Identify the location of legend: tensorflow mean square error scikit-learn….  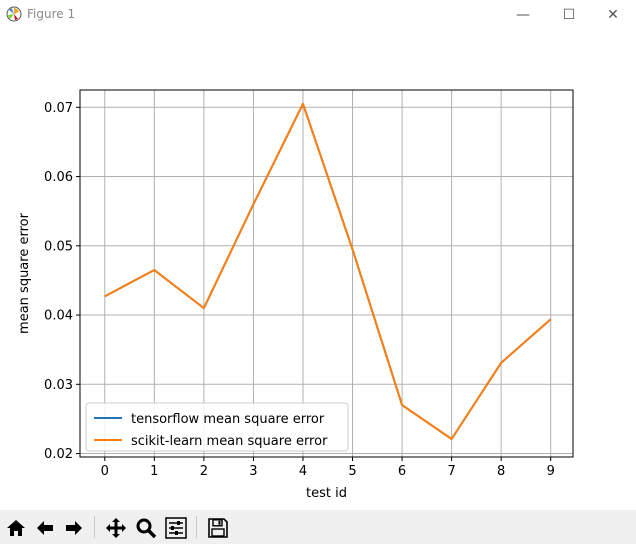
(217, 427).